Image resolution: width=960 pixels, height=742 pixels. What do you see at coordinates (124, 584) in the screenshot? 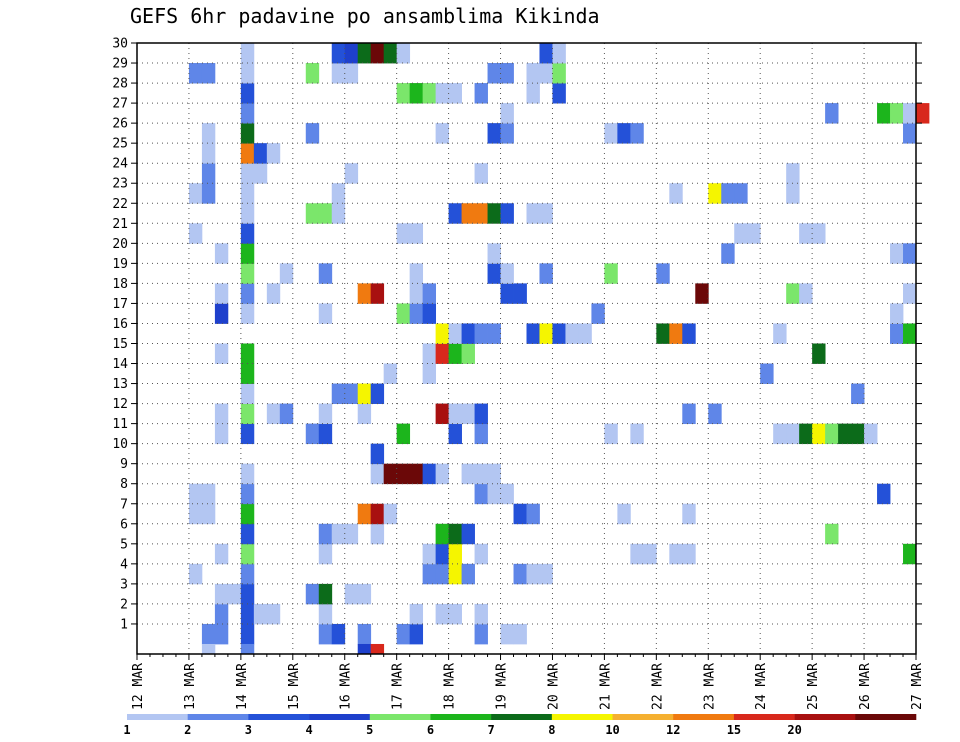
I see `y-tick-label: 3` at bounding box center [124, 584].